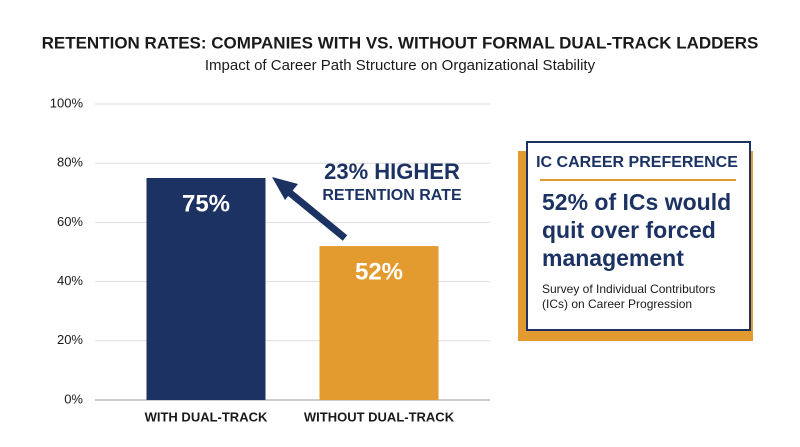  I want to click on callout-statement: quit over forced, so click(629, 230).